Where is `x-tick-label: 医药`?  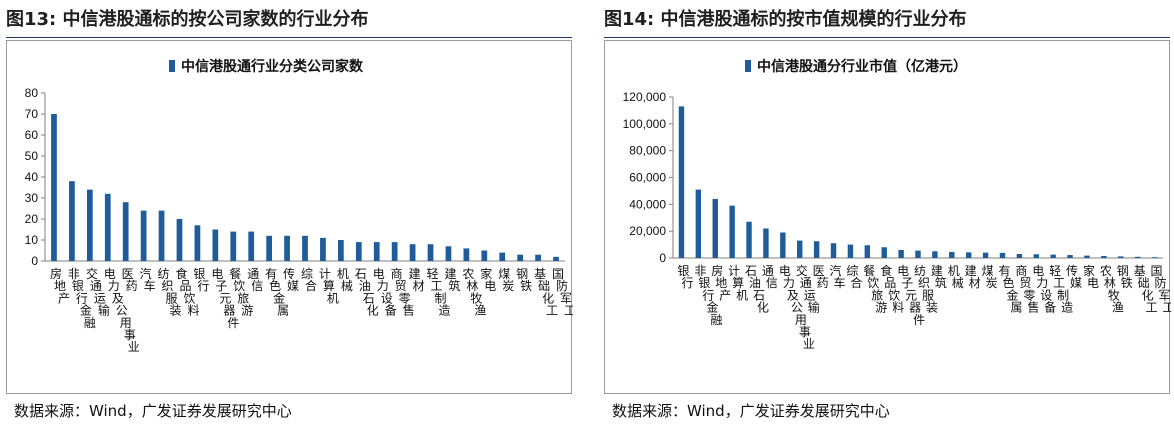
x-tick-label: 医药 is located at coordinates (130, 280).